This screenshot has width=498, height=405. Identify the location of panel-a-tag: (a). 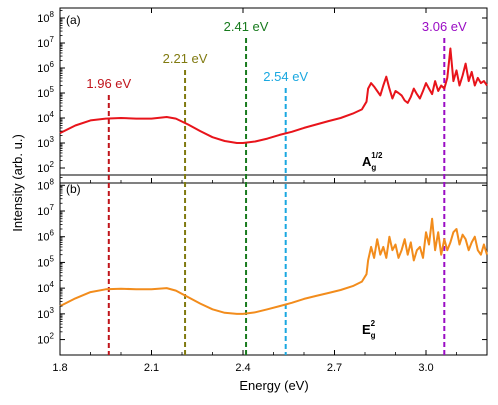
(73, 20).